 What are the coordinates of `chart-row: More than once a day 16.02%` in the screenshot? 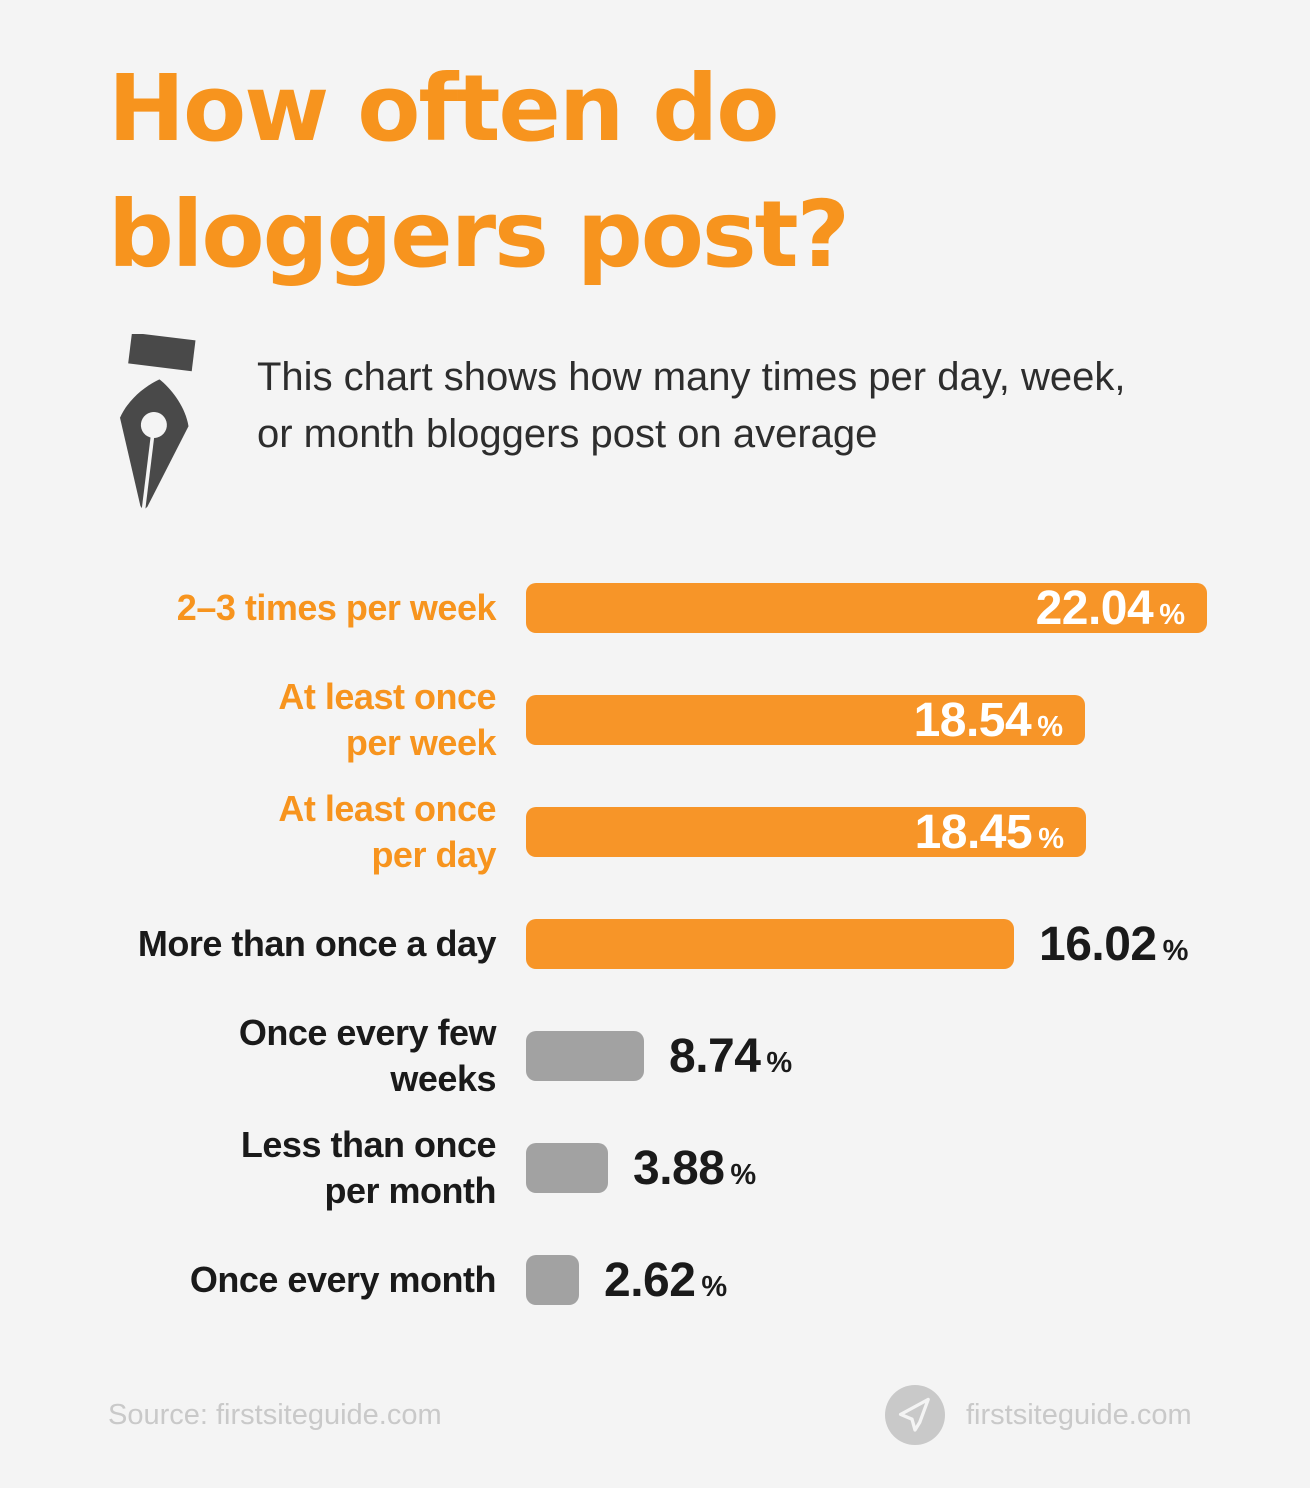 It's located at (655, 944).